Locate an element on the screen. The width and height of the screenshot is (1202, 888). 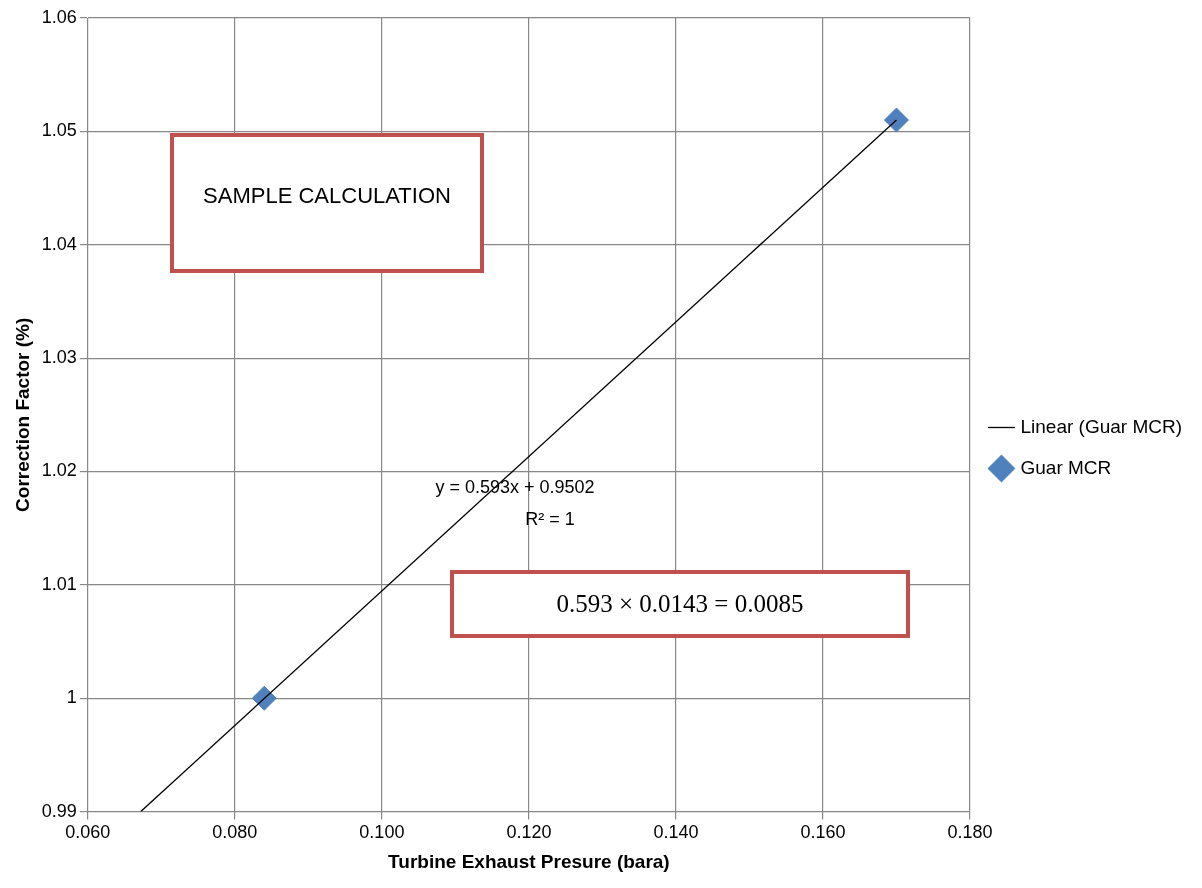
legend-label: Guar MCR is located at coordinates (1066, 467).